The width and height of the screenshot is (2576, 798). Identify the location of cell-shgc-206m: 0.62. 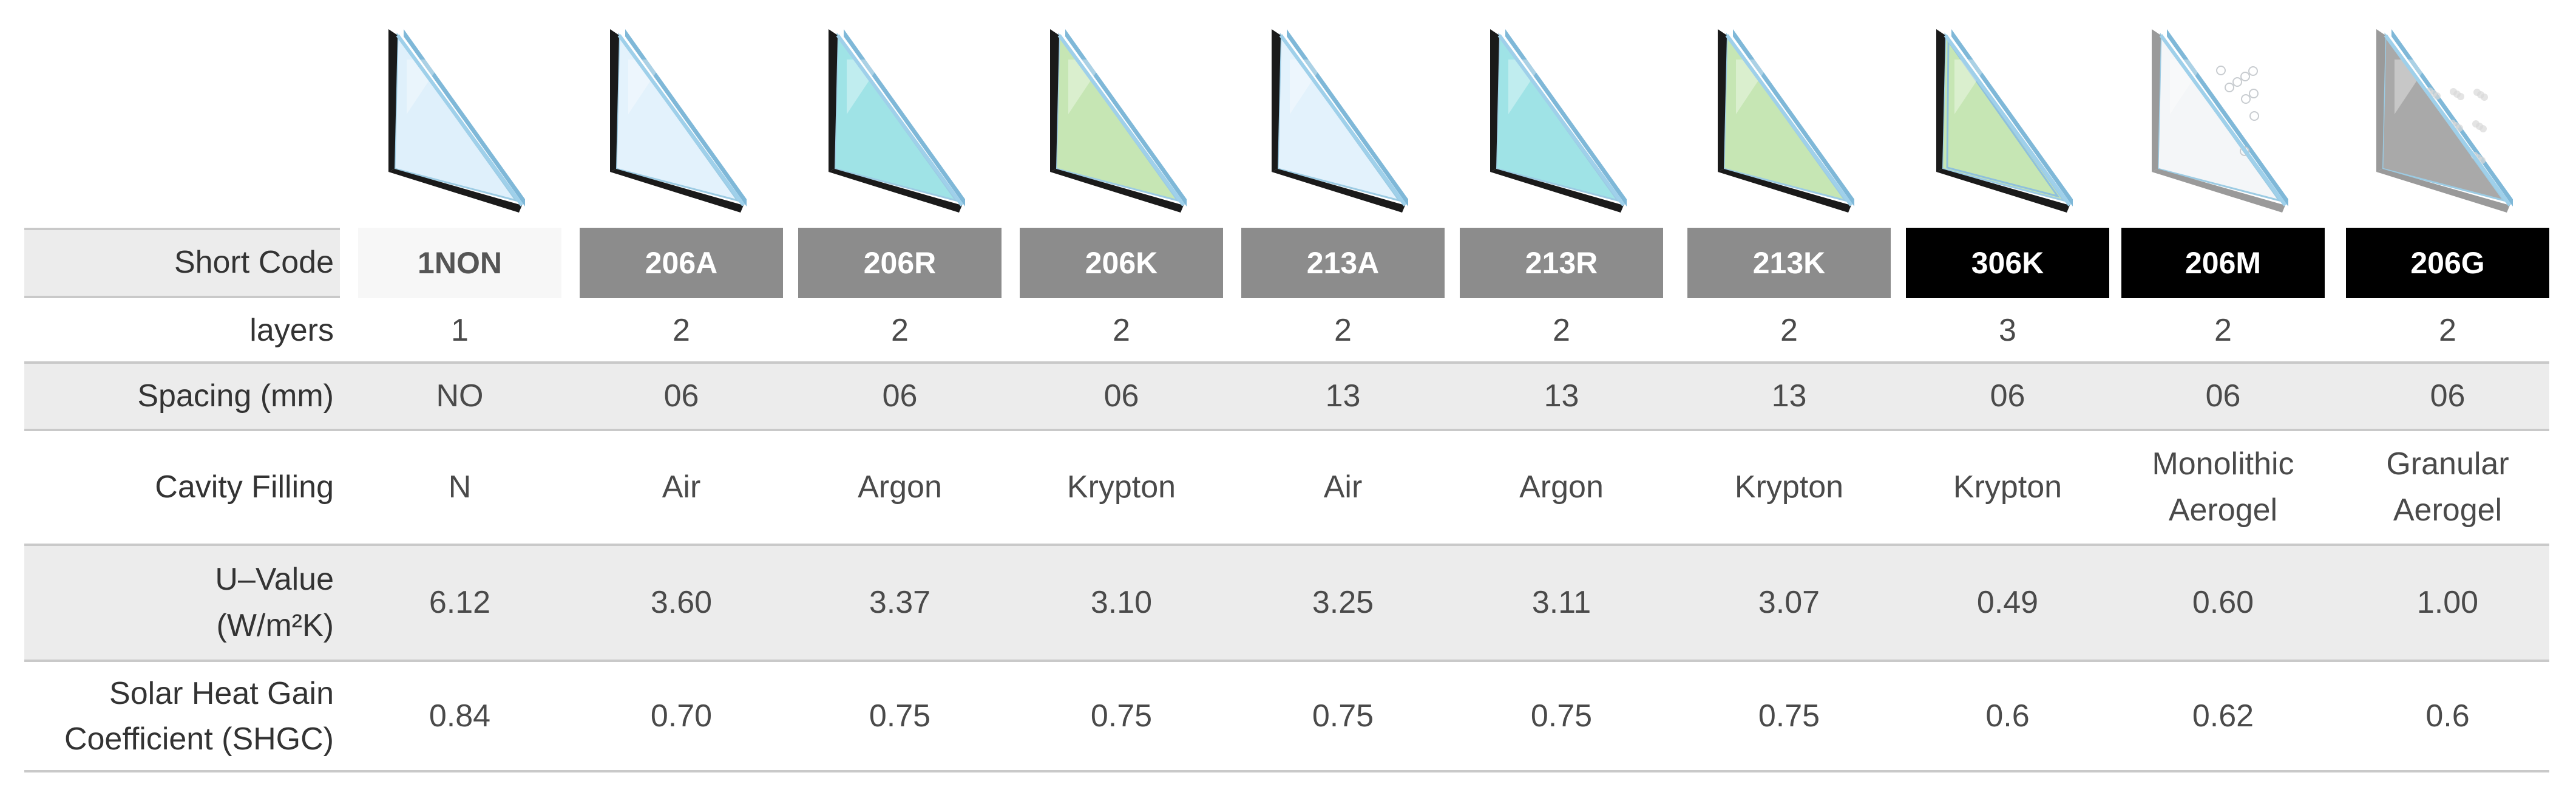
(2223, 716).